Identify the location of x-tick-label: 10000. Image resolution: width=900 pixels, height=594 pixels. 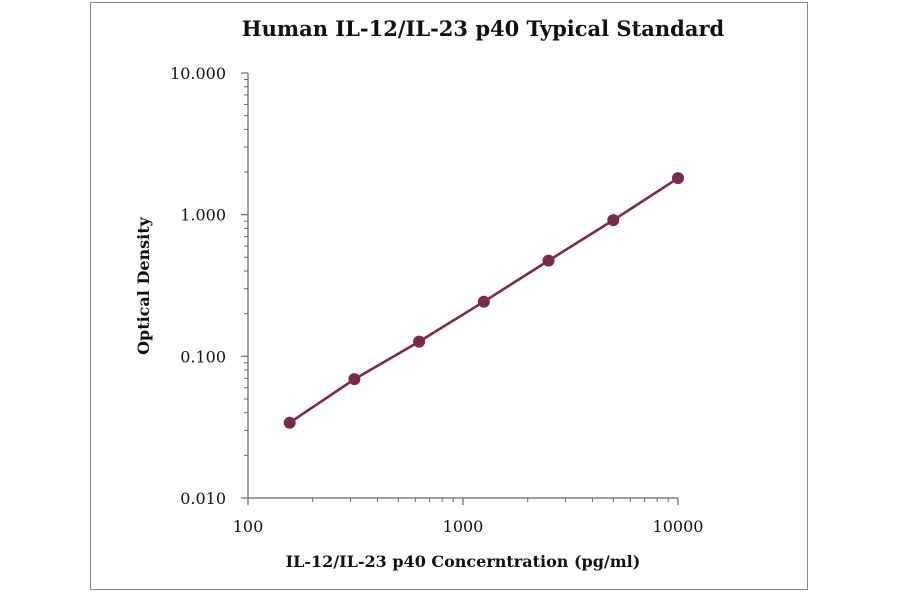
(678, 526).